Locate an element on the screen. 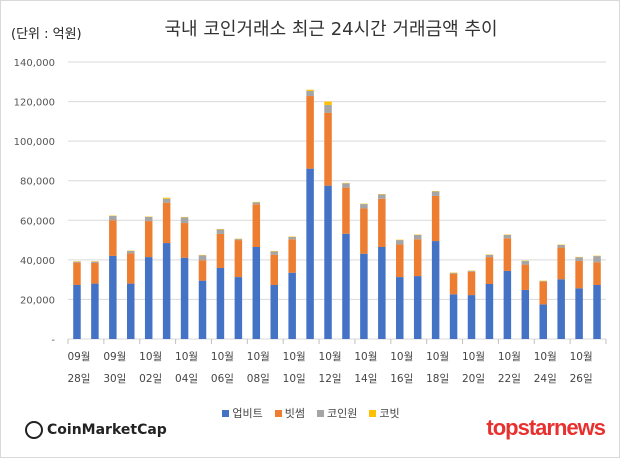 The width and height of the screenshot is (620, 458). x-tick-label-day: 18일 is located at coordinates (437, 378).